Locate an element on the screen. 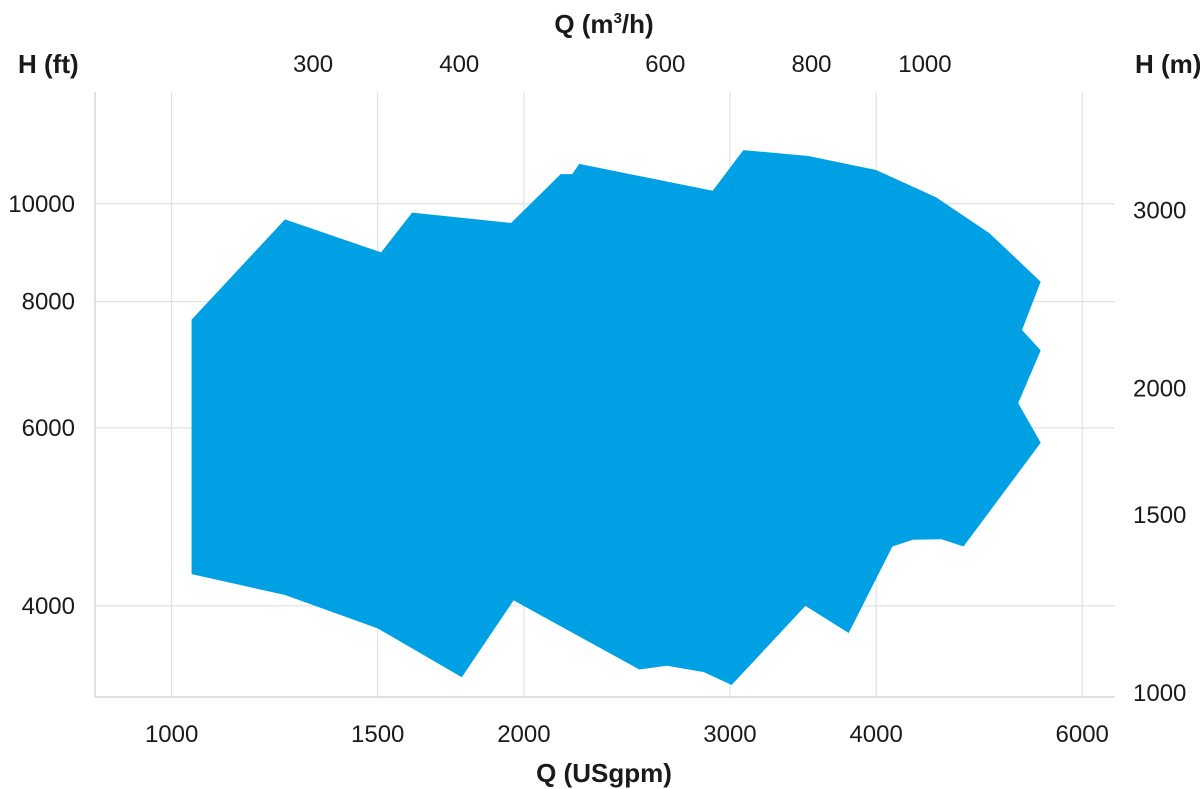 The width and height of the screenshot is (1200, 789). x-tick-bottom-1000: 1000 is located at coordinates (171, 734).